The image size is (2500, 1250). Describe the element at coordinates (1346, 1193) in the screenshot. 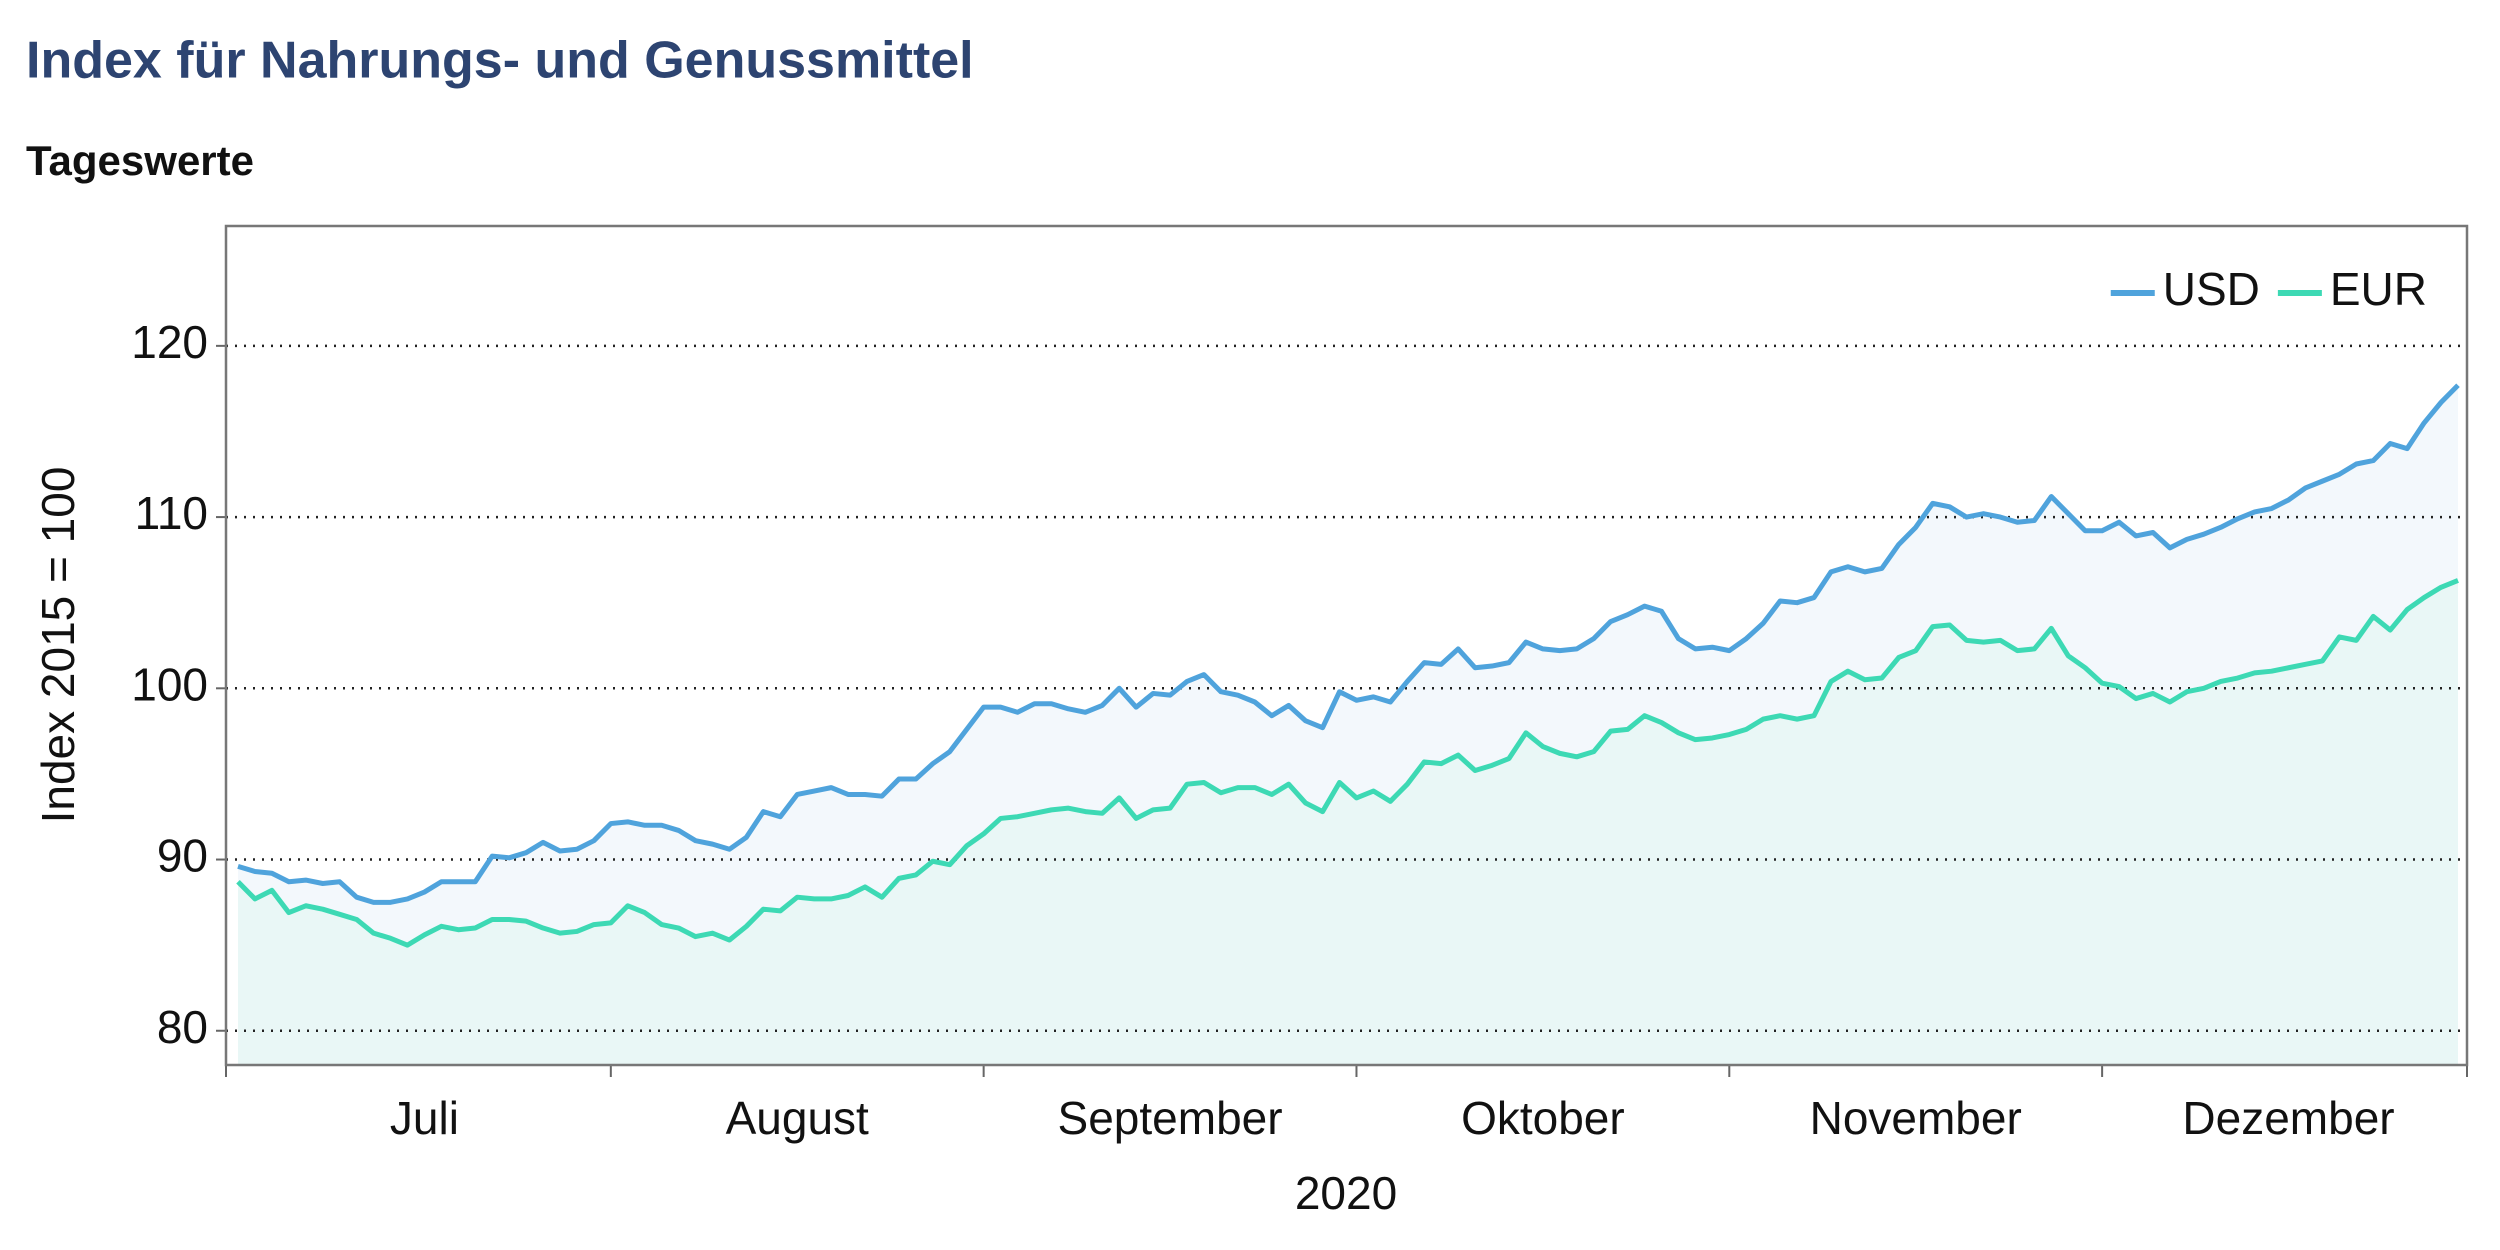

I see `x-axis-label: 2020` at that location.